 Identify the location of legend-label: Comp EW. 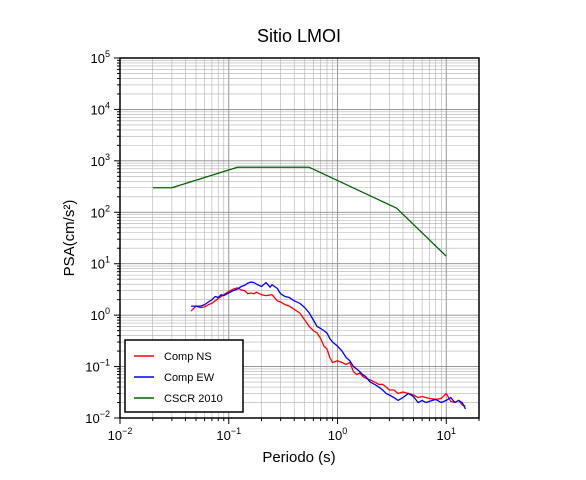
(189, 378).